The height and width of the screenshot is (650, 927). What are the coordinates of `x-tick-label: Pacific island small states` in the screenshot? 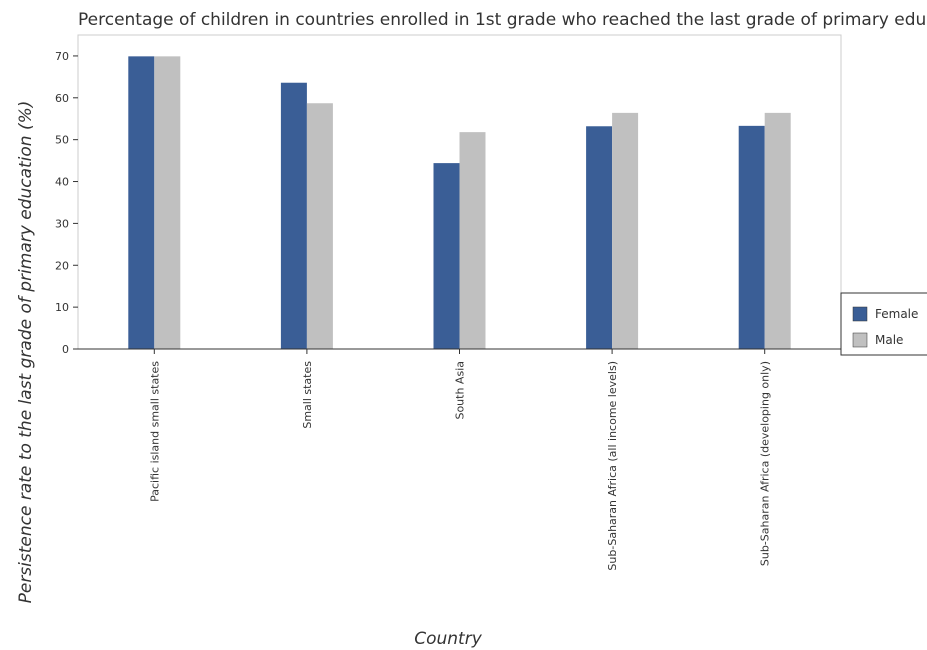 It's located at (154, 431).